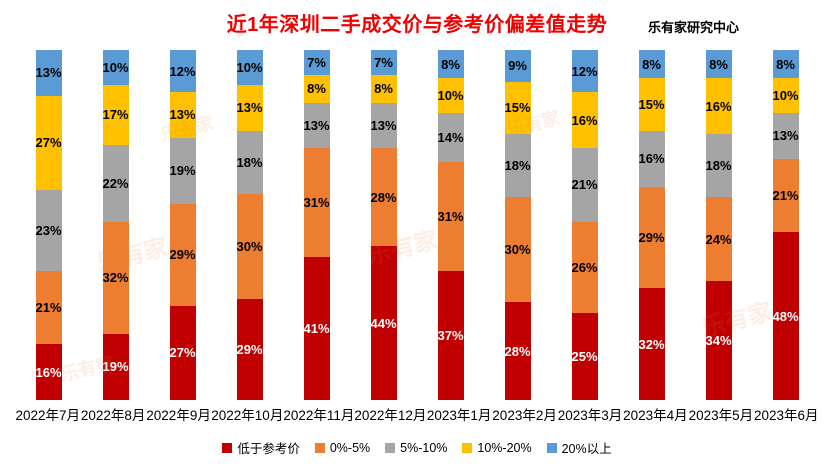  Describe the element at coordinates (655, 415) in the screenshot. I see `x-axis-label: 2023年4月` at that location.